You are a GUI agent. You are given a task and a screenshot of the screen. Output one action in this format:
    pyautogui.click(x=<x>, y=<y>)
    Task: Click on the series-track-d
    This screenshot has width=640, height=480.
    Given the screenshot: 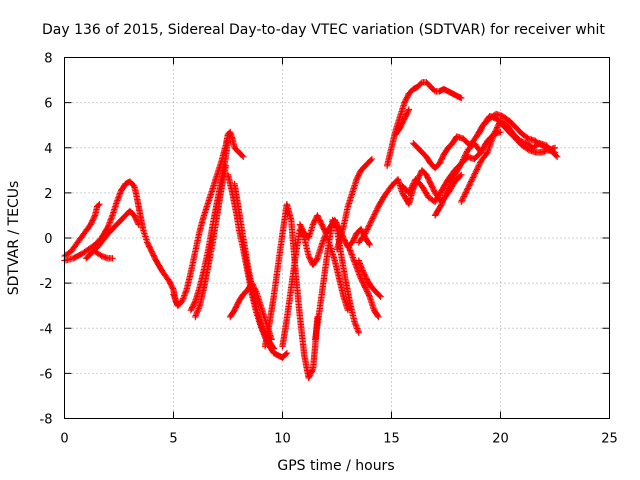 What is the action you would take?
    pyautogui.click(x=103, y=255)
    